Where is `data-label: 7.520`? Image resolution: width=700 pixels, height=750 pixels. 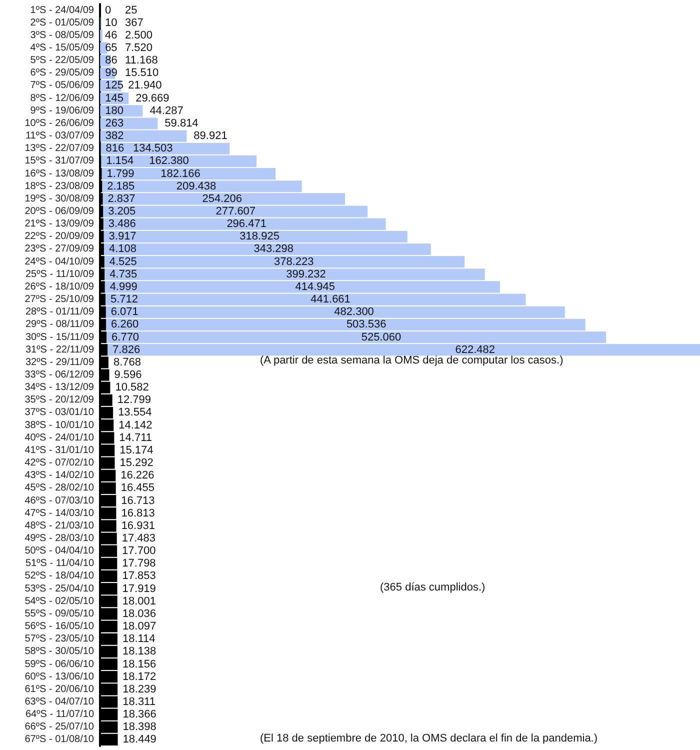 data-label: 7.520 is located at coordinates (139, 48).